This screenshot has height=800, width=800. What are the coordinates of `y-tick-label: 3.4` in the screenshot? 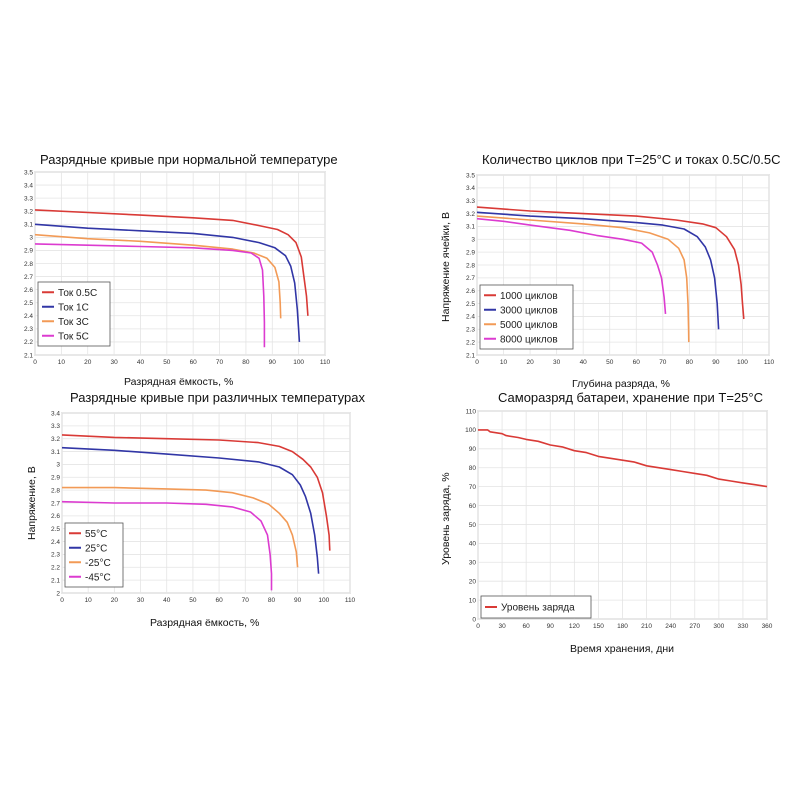 It's located at (470, 188).